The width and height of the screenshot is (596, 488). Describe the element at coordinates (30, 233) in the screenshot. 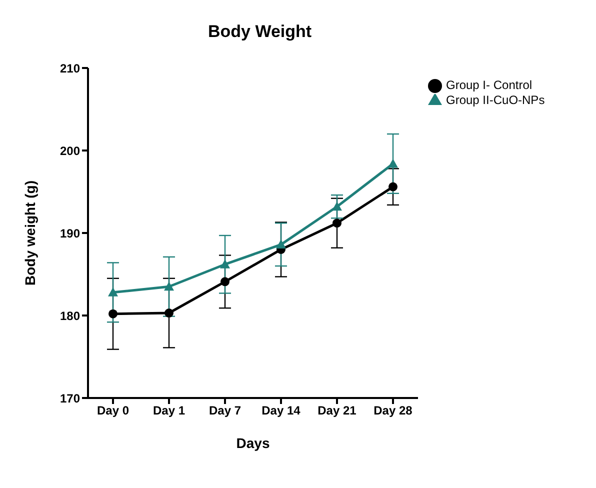

I see `y-axis-title: Body weight (g)` at that location.